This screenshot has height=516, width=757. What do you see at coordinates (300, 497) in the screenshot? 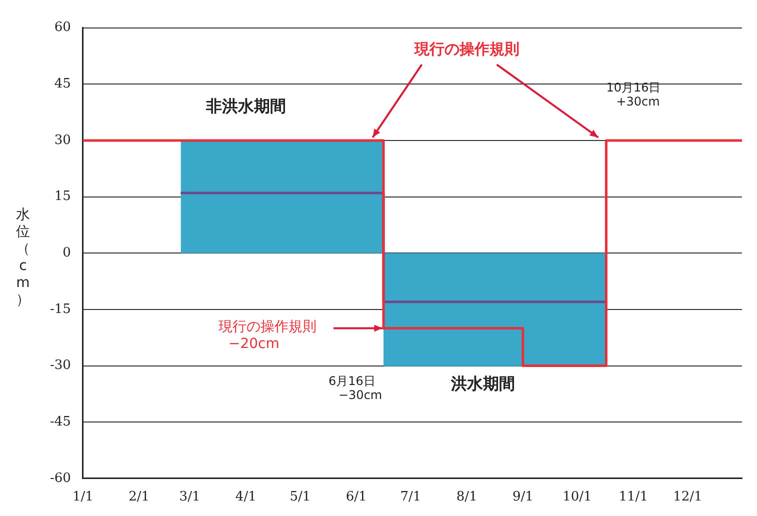
I see `x-tick-label: 5/1` at bounding box center [300, 497].